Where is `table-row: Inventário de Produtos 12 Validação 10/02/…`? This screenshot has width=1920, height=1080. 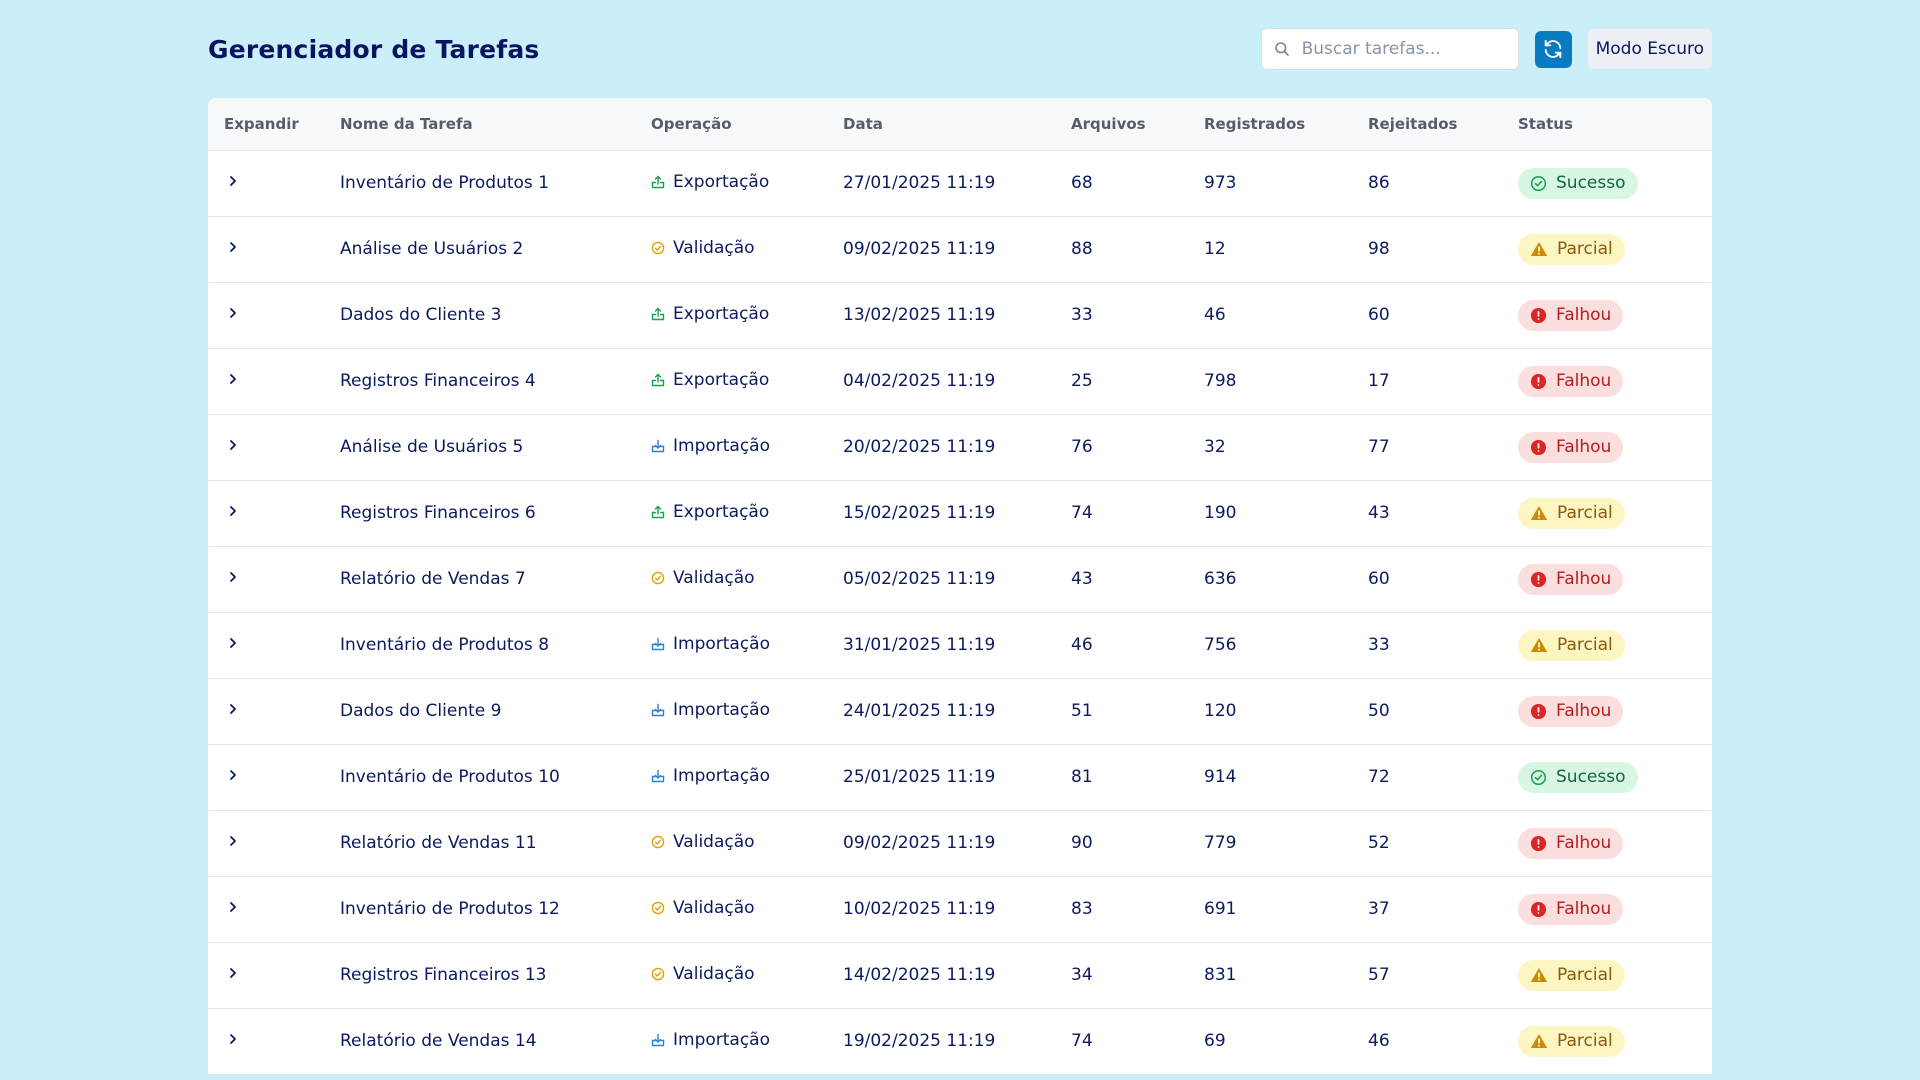 table-row: Inventário de Produtos 12 Validação 10/02/… is located at coordinates (960, 909).